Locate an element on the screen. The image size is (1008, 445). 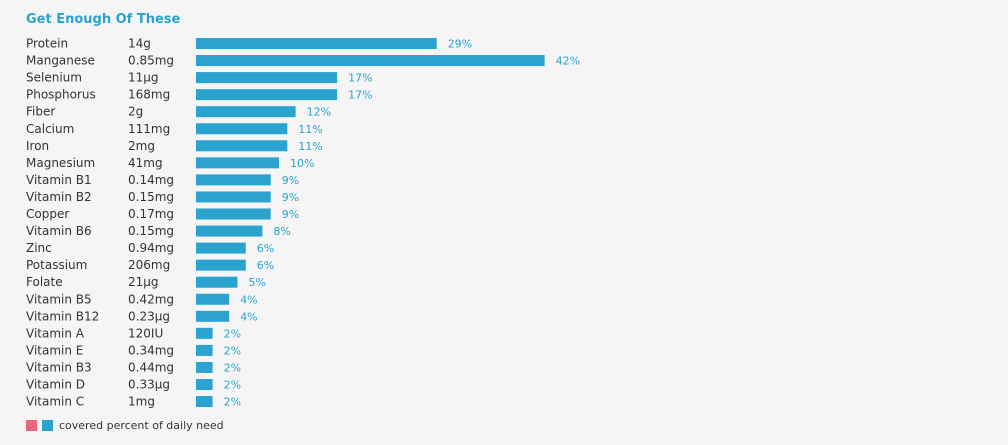
value-label: 10% is located at coordinates (302, 163).